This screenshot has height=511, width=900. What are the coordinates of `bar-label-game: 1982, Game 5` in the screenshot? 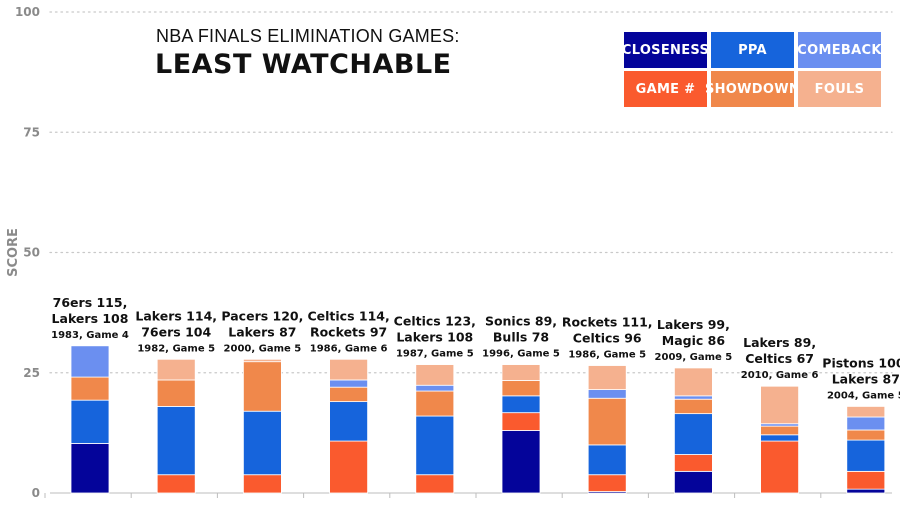 It's located at (176, 348).